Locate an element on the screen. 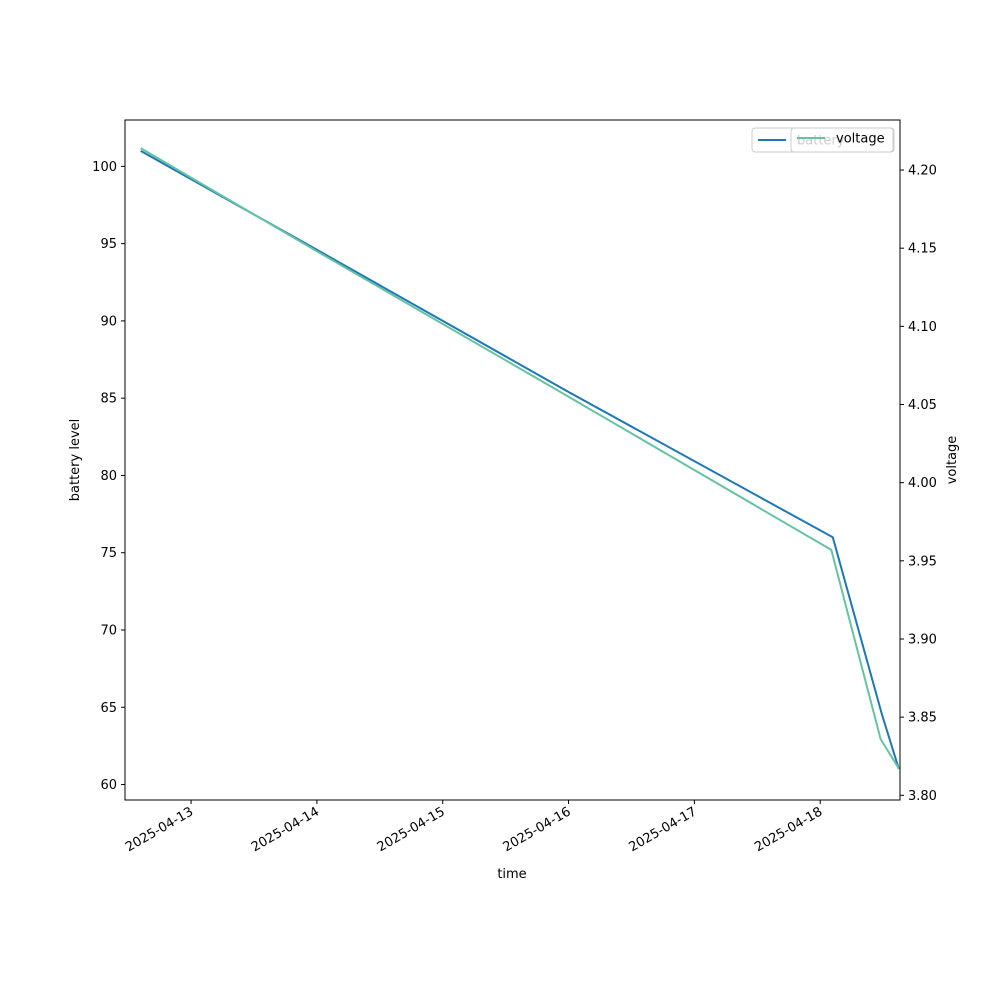 The height and width of the screenshot is (1005, 1000). left-tick-label: 70 is located at coordinates (108, 631).